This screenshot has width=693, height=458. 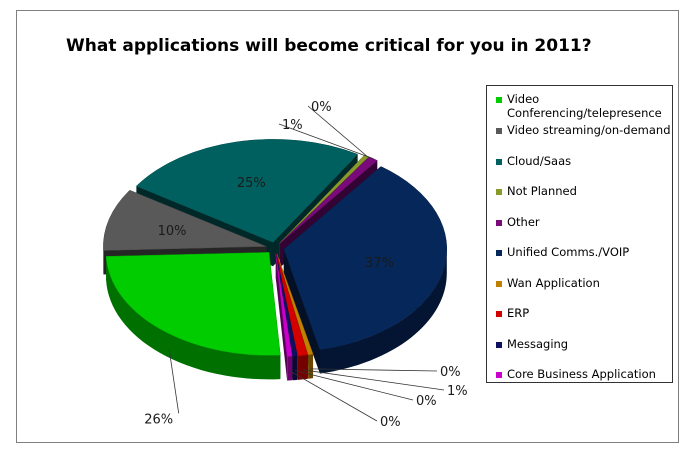 What do you see at coordinates (542, 191) in the screenshot?
I see `legend-label: Not Planned` at bounding box center [542, 191].